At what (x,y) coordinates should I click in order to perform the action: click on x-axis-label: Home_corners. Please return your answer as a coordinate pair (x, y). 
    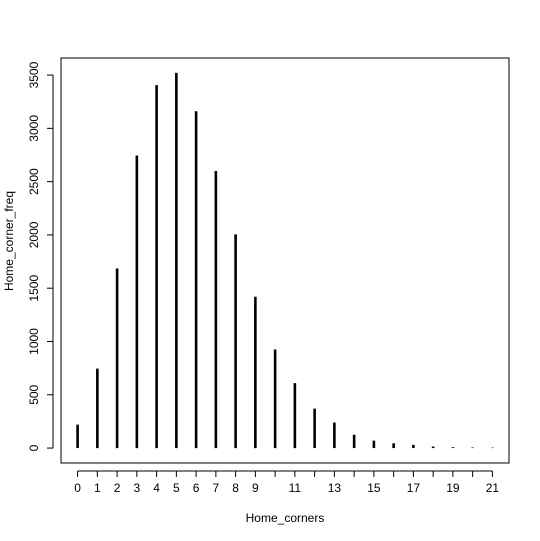
    Looking at the image, I should click on (285, 518).